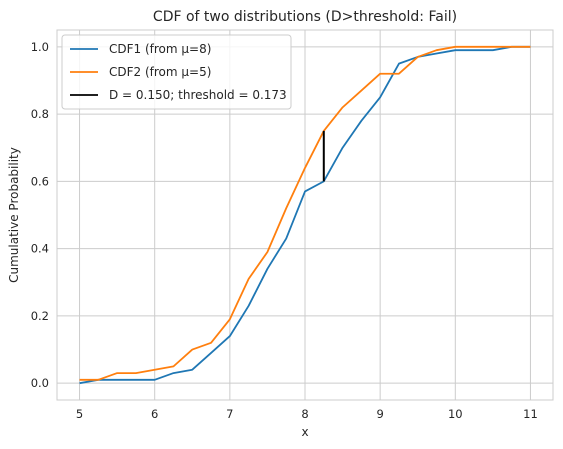 The image size is (563, 449). What do you see at coordinates (229, 414) in the screenshot?
I see `x-tick-label: 7` at bounding box center [229, 414].